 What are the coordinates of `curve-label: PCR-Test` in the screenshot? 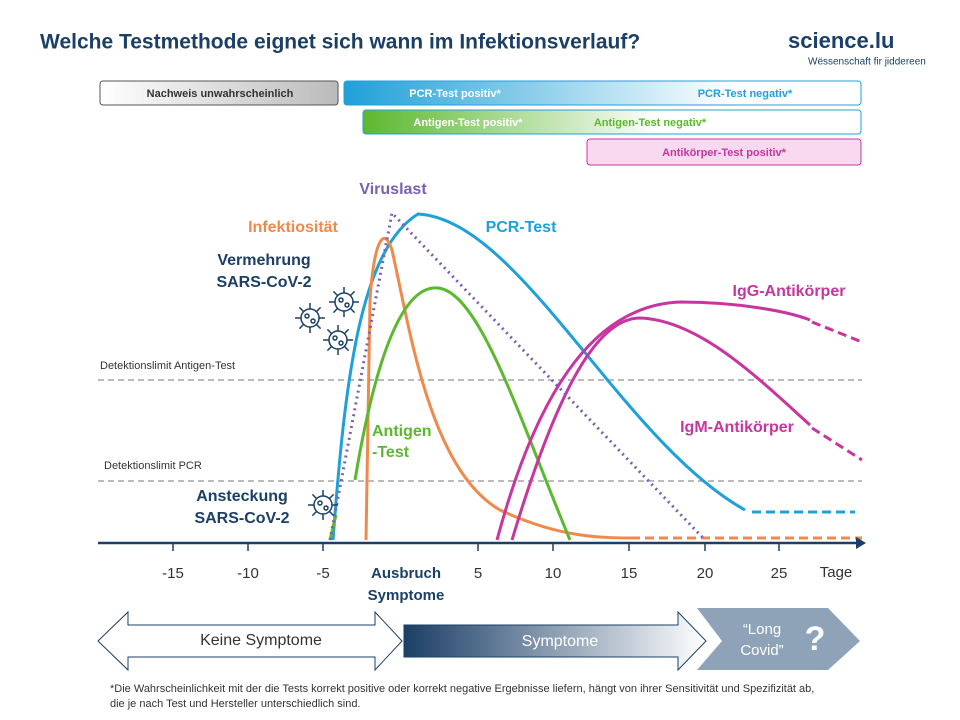 It's located at (521, 227).